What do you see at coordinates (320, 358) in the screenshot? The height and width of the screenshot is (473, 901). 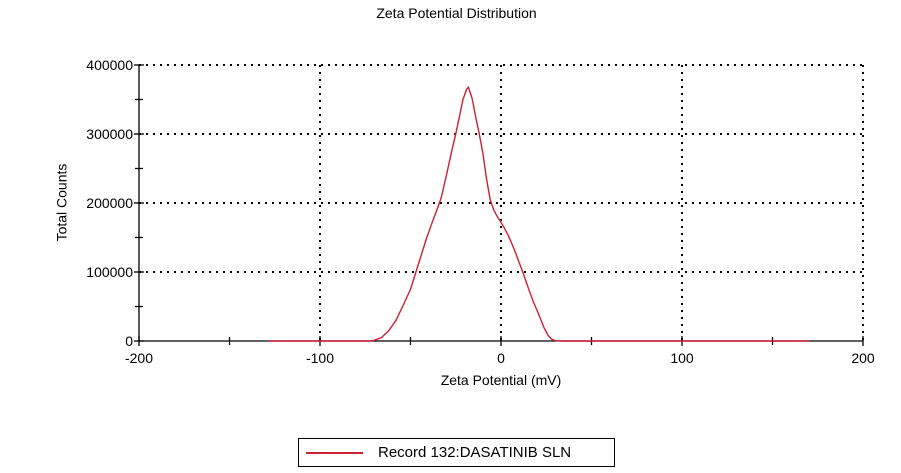 I see `x-tick-label: -100` at bounding box center [320, 358].